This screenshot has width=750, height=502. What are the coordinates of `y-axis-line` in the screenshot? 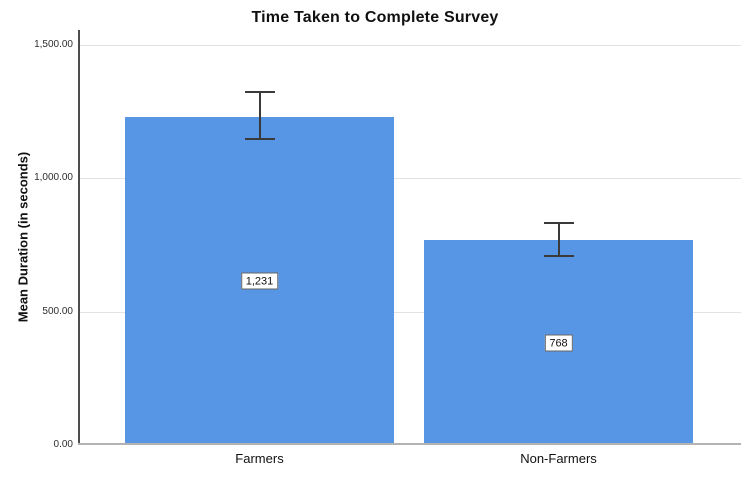 It's located at (79, 237).